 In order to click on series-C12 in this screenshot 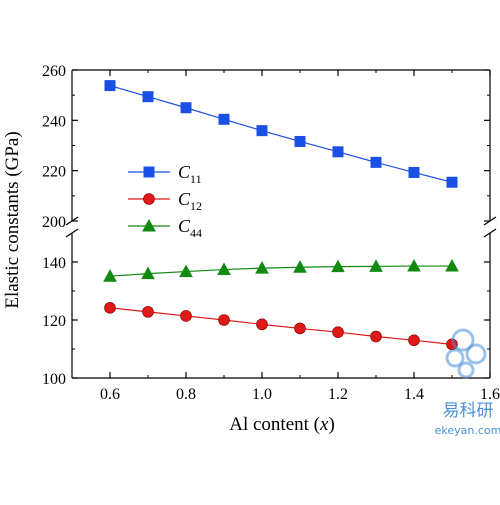, I will do `click(281, 326)`.